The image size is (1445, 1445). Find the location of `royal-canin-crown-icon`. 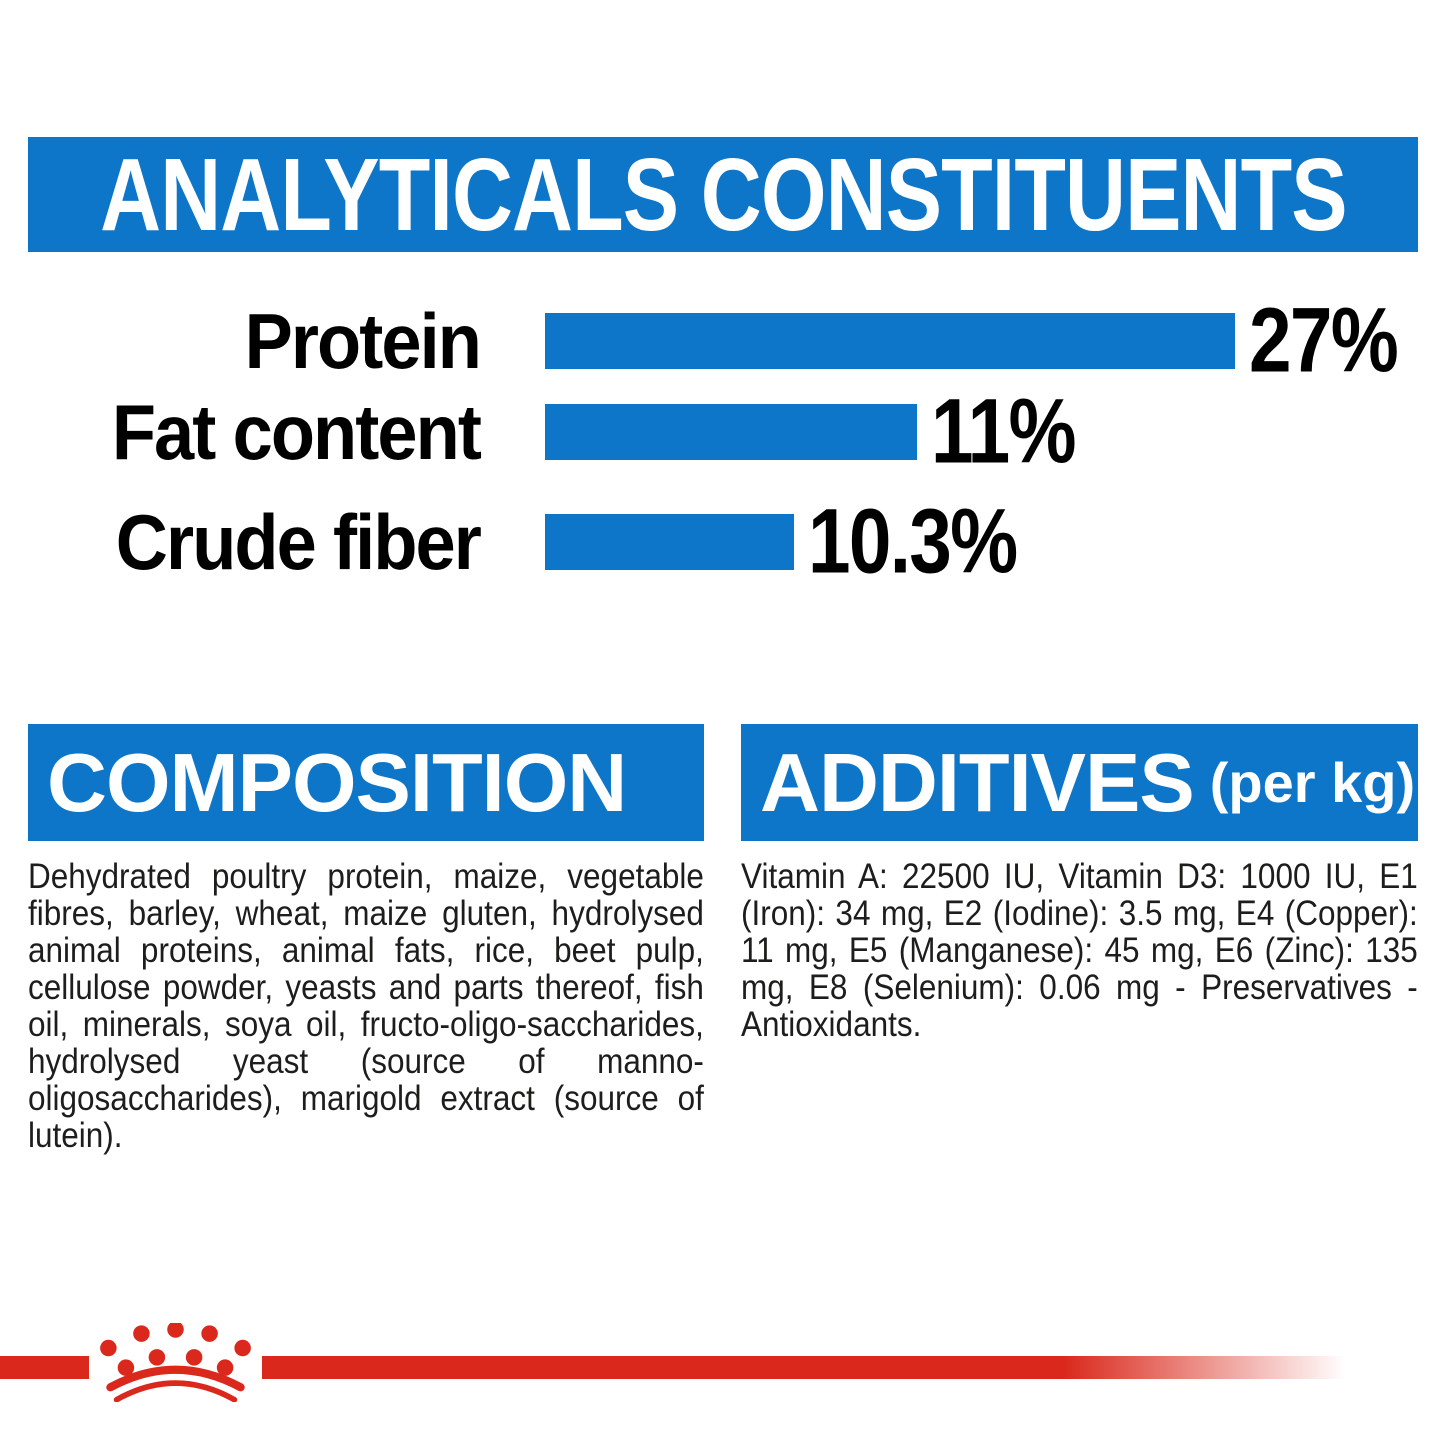

royal-canin-crown-icon is located at coordinates (175, 1362).